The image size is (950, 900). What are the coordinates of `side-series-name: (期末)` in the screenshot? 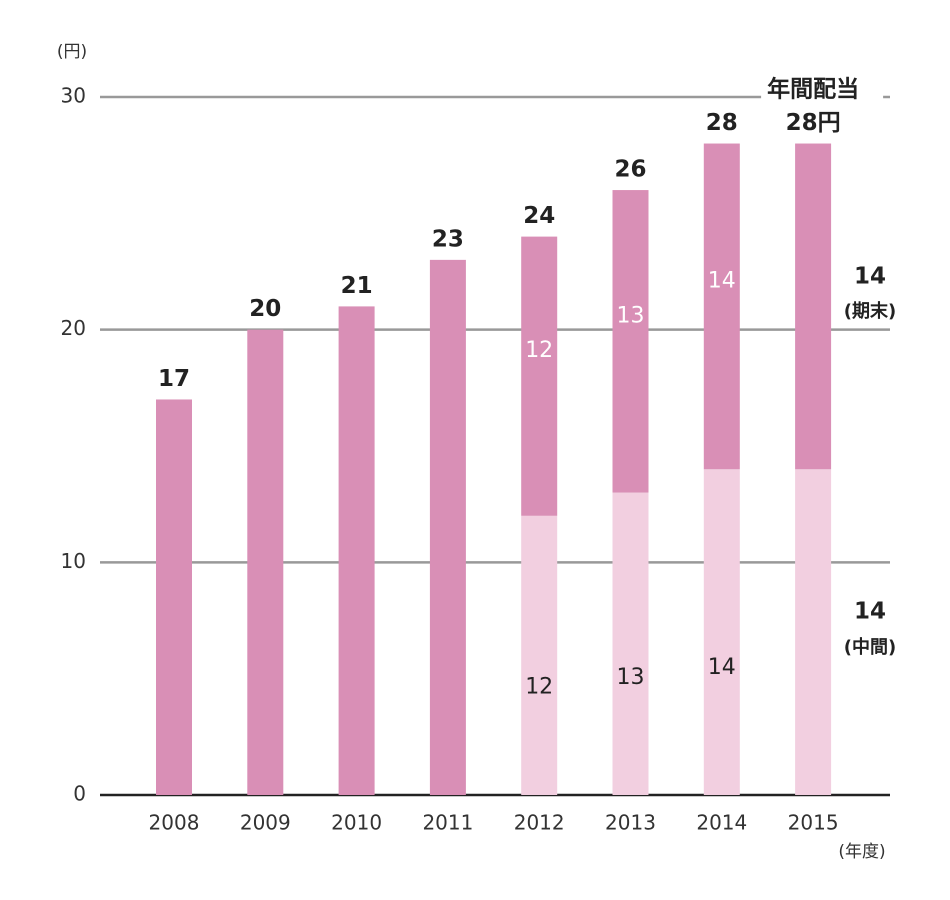 It's located at (870, 311).